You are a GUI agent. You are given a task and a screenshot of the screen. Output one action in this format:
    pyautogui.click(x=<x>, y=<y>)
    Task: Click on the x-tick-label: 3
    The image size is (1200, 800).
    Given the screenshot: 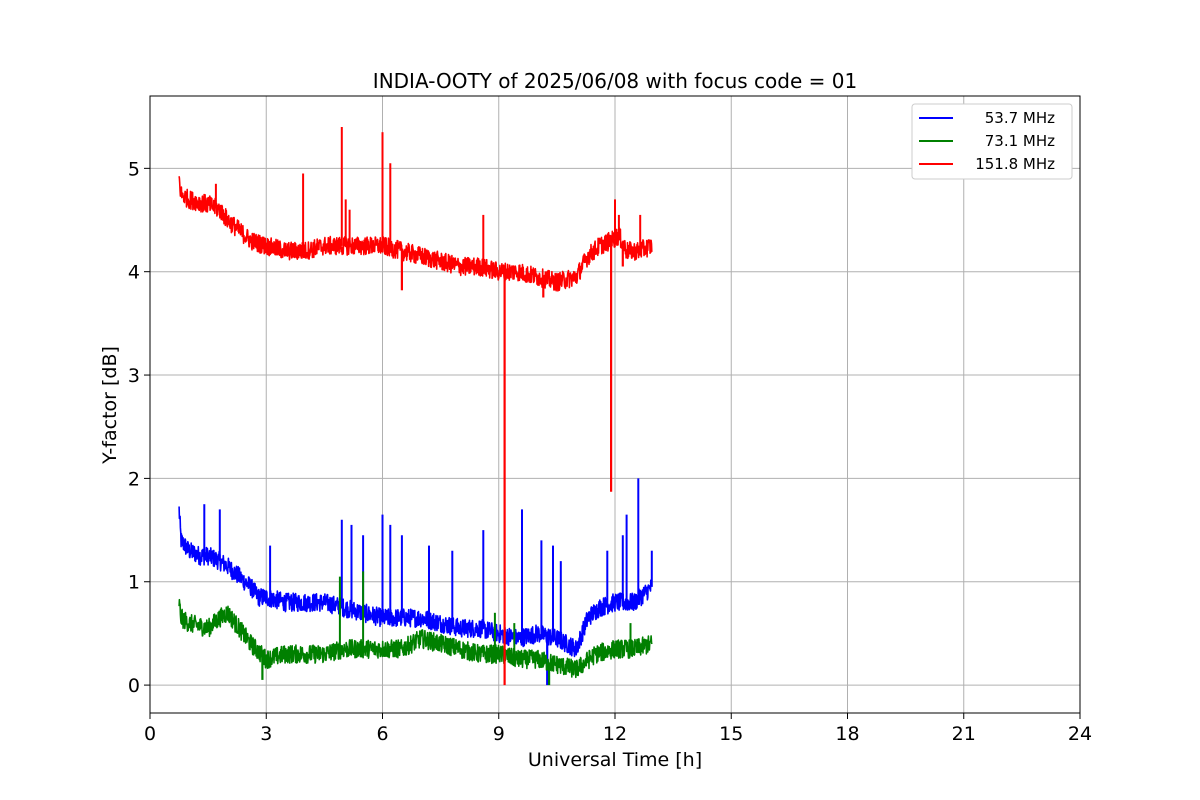 What is the action you would take?
    pyautogui.click(x=266, y=734)
    